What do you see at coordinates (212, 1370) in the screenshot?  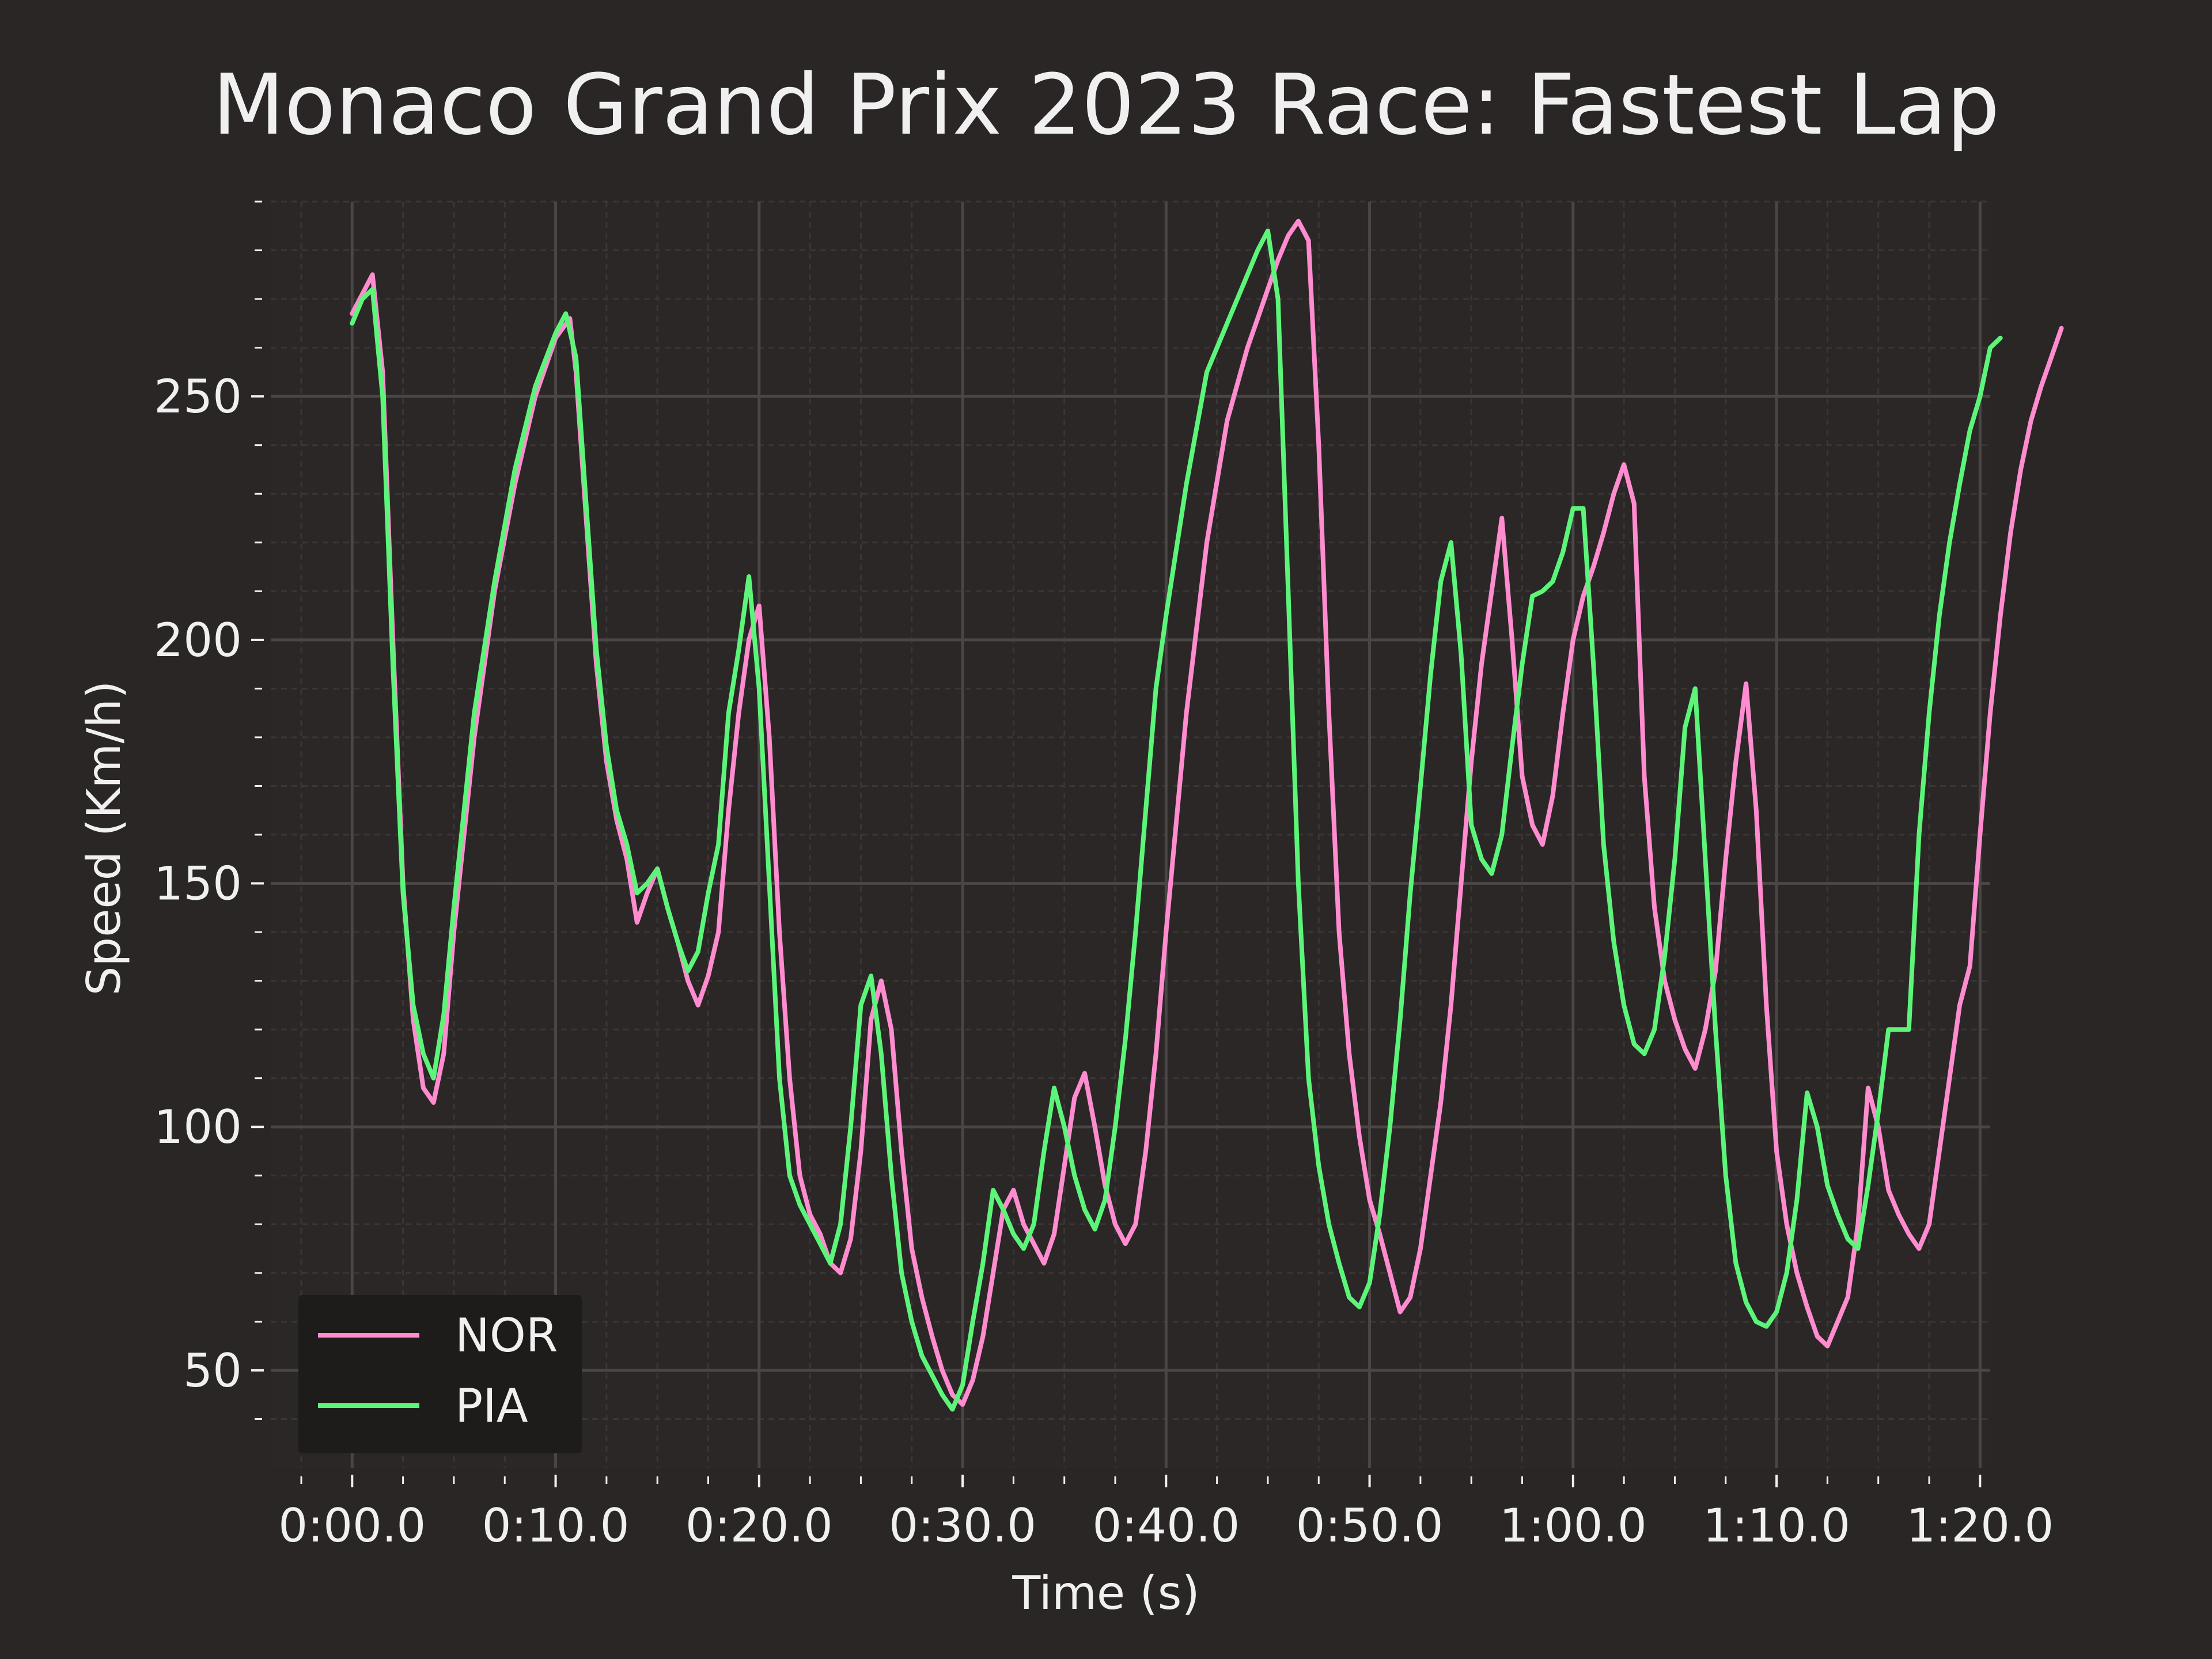 I see `y-tick-label: 50` at bounding box center [212, 1370].